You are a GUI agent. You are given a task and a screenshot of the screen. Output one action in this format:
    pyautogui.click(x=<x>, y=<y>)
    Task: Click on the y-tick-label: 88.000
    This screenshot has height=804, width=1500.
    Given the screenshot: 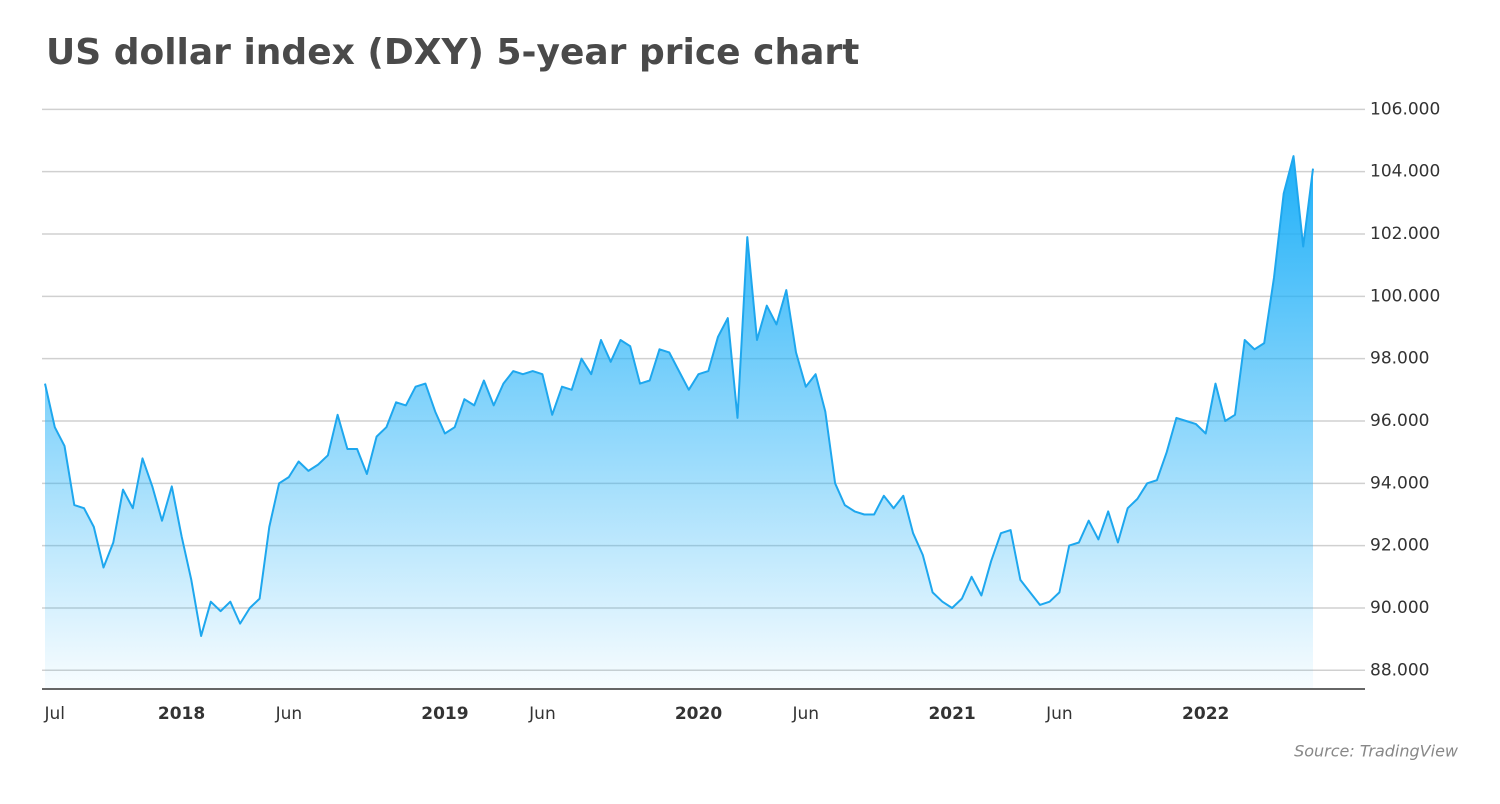 What is the action you would take?
    pyautogui.click(x=1399, y=670)
    